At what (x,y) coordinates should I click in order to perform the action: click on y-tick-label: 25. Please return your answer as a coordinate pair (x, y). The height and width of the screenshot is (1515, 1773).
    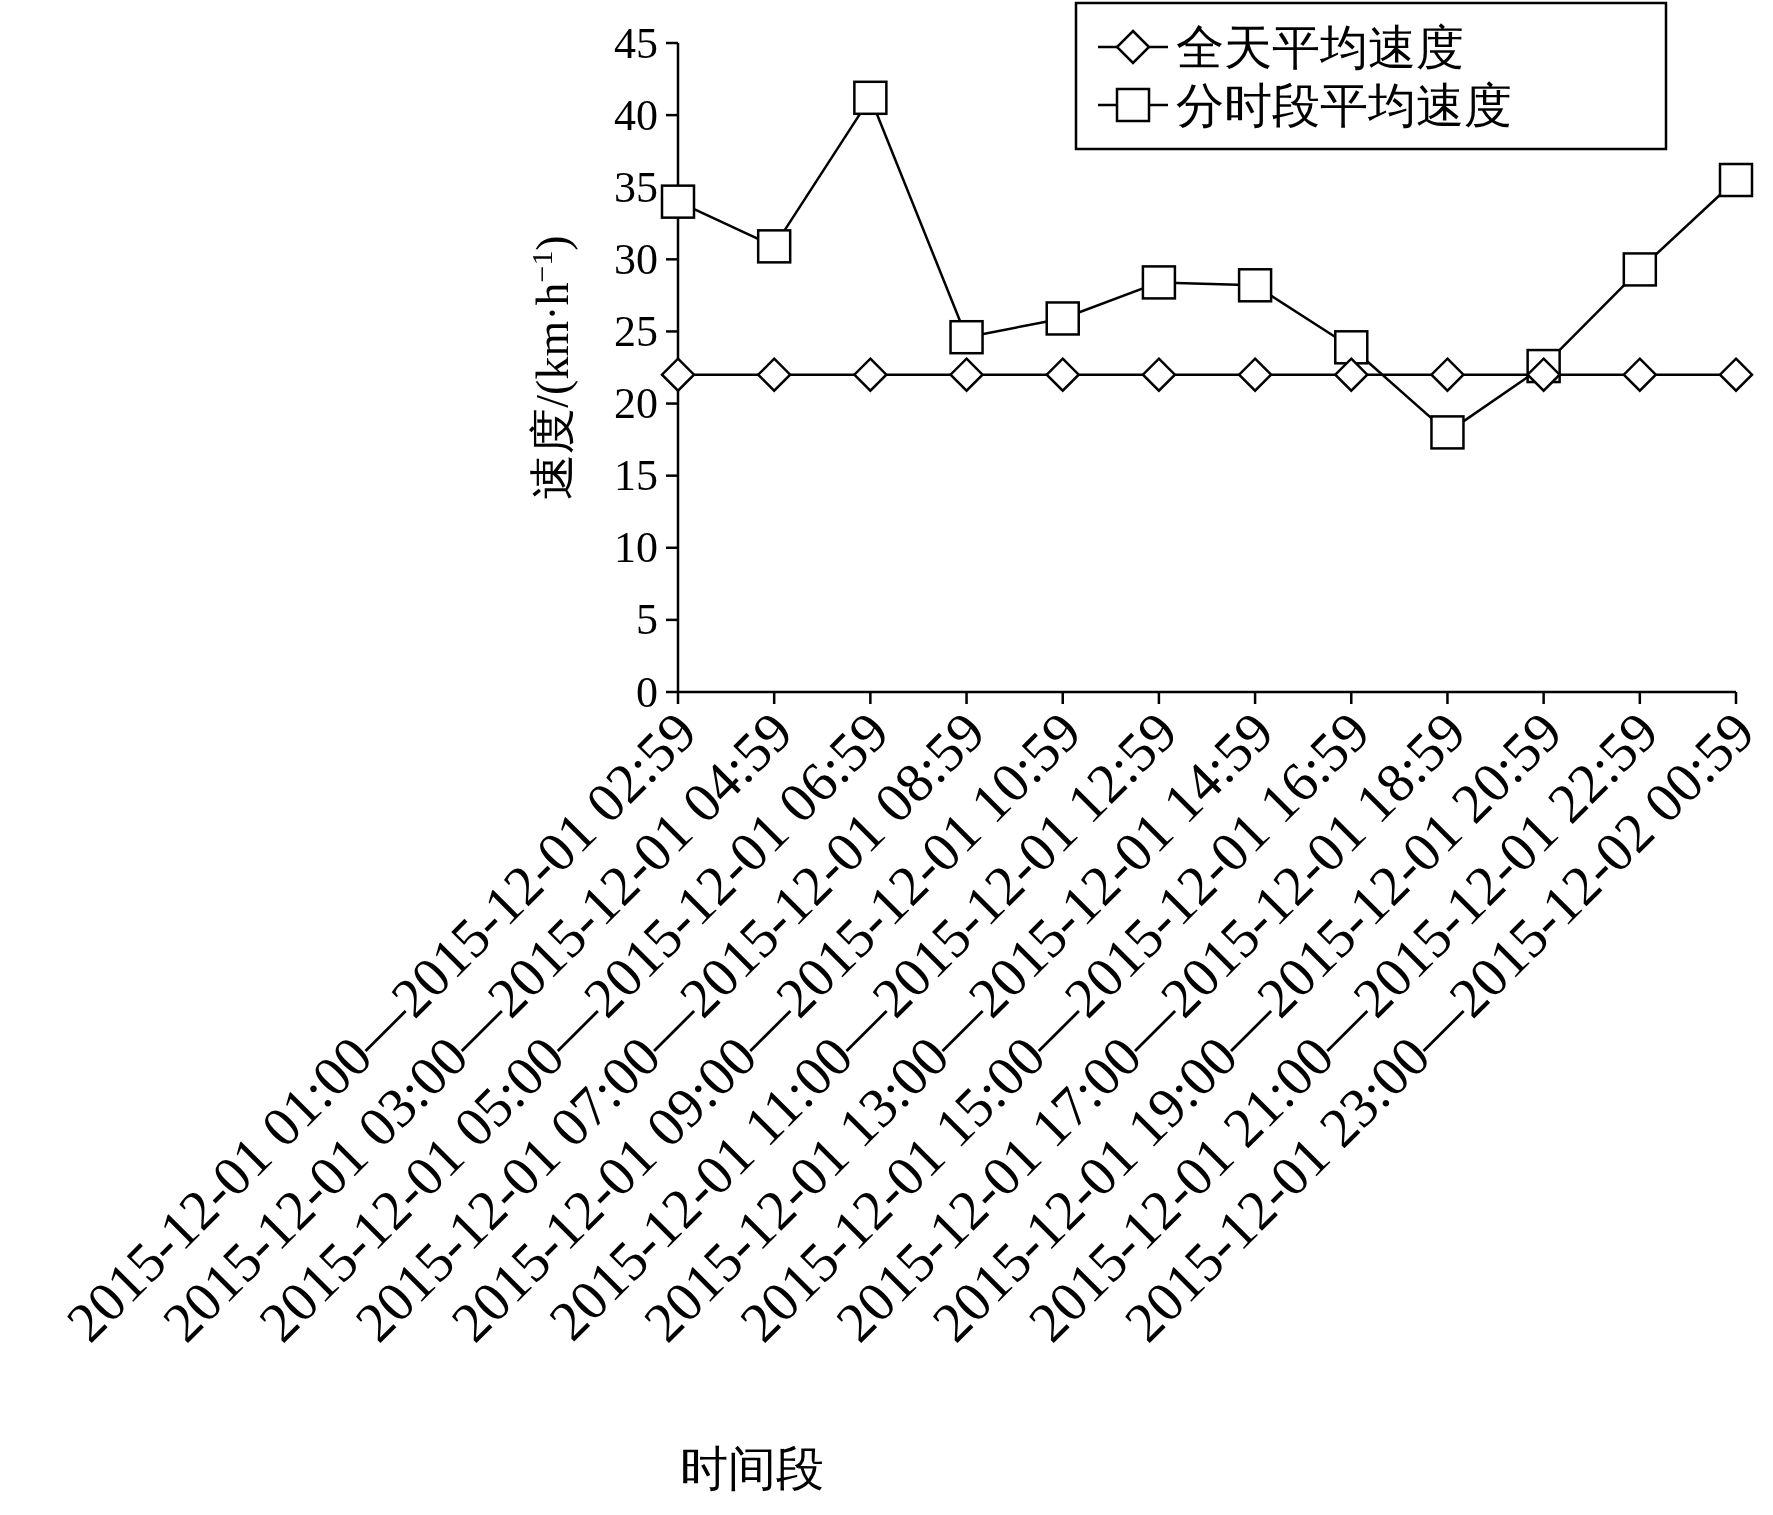
    Looking at the image, I should click on (636, 331).